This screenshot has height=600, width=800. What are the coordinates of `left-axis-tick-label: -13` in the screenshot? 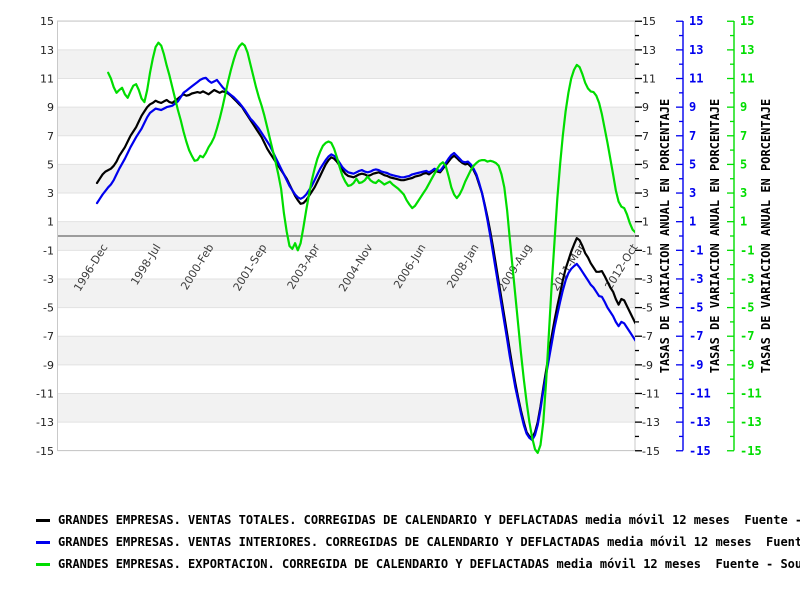 It's located at (45, 422).